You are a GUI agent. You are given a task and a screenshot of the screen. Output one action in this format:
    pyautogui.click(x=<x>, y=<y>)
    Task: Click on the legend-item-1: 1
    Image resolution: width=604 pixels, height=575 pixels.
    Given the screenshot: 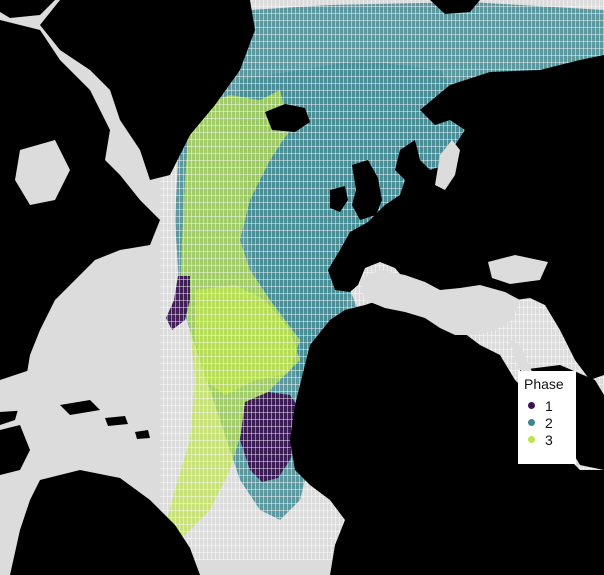 What is the action you would take?
    pyautogui.click(x=547, y=405)
    